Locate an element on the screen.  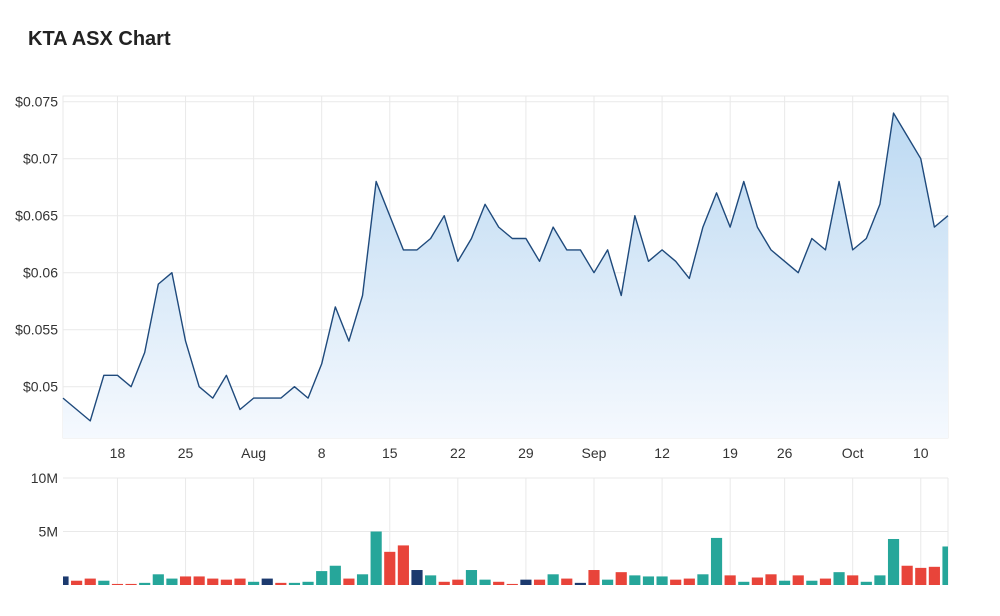
x-tick-label: 15 is located at coordinates (390, 453).